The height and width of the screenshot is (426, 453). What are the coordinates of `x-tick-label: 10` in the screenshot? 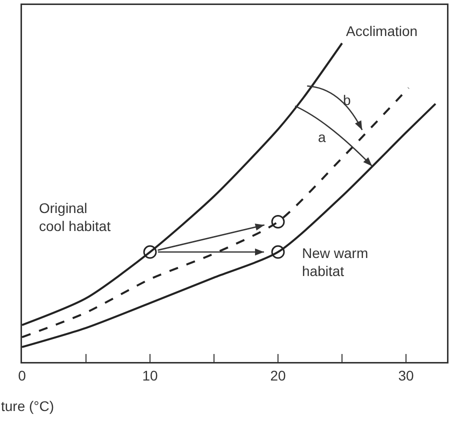 It's located at (150, 375).